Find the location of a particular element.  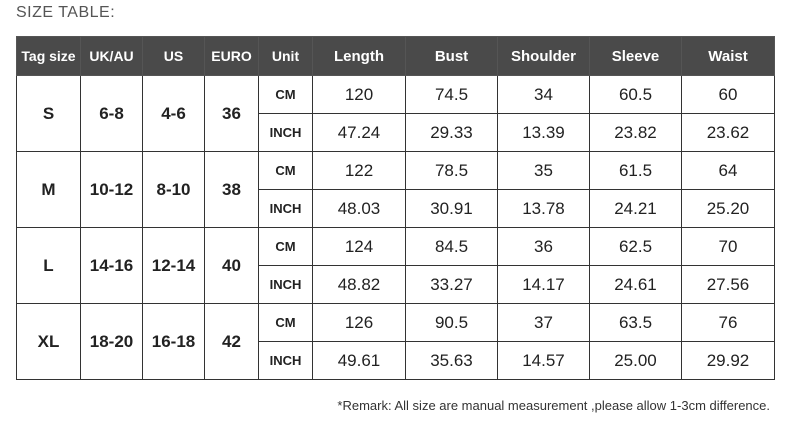

euro-cell: 38 is located at coordinates (231, 189).